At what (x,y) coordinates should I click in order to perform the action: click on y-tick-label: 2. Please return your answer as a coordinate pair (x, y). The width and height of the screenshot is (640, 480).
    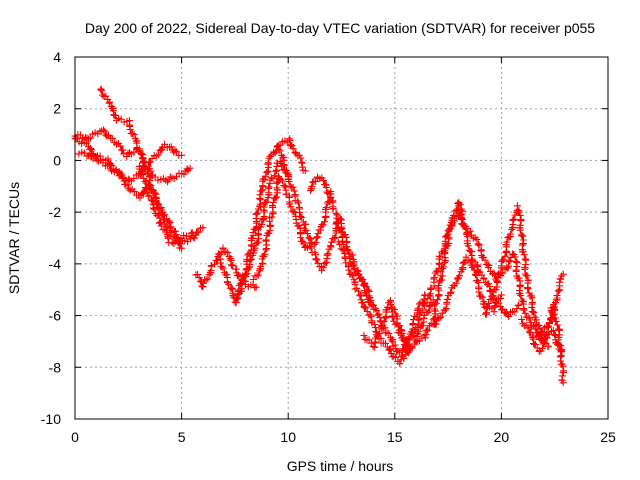
    Looking at the image, I should click on (57, 109).